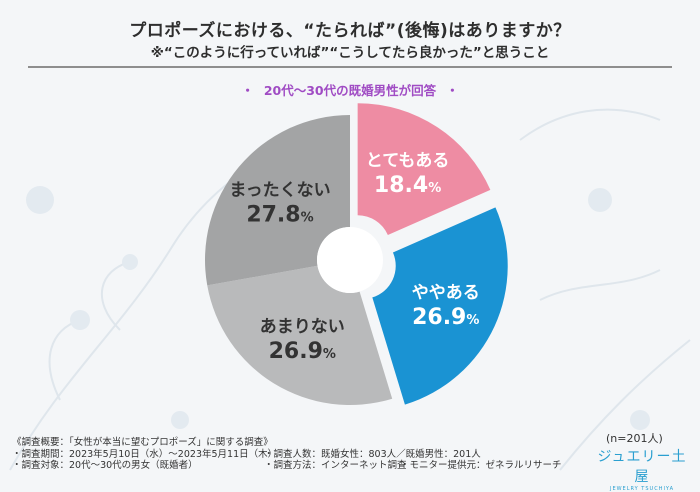  Describe the element at coordinates (642, 489) in the screenshot. I see `logo-subtext: JEWELRY TSUCHIYA` at that location.